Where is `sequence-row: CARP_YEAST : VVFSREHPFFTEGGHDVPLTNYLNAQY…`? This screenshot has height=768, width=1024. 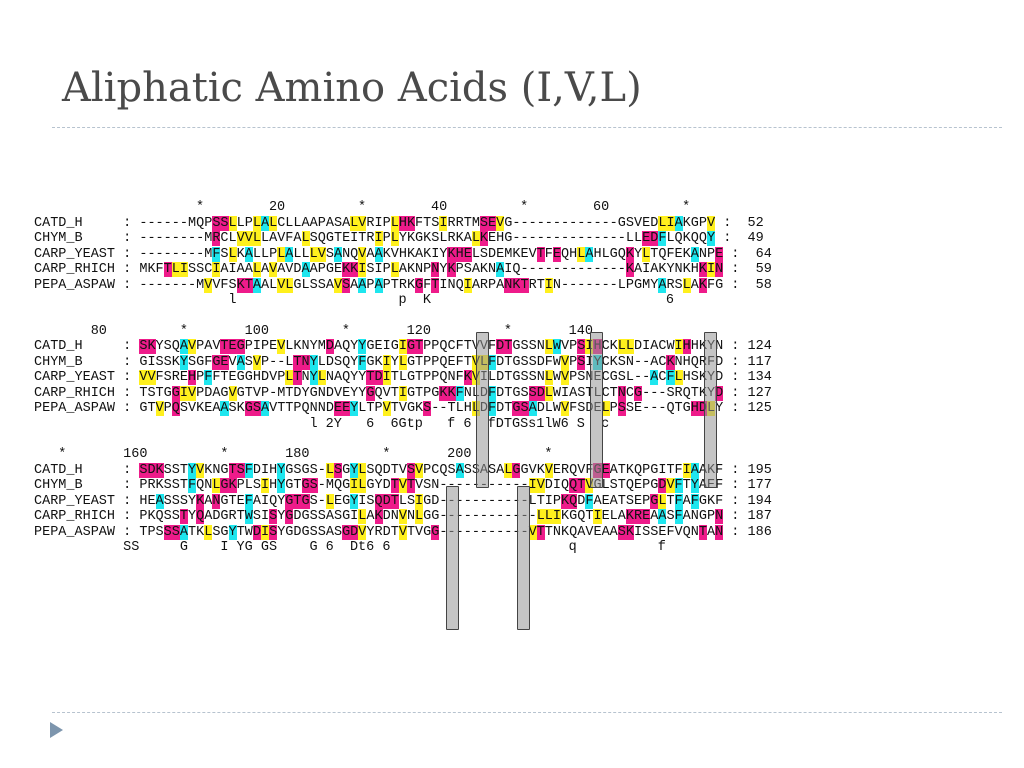 sequence-row: CARP_YEAST : VVFSREHPFFTEGGHDVPLTNYLNAQY… is located at coordinates (403, 377).